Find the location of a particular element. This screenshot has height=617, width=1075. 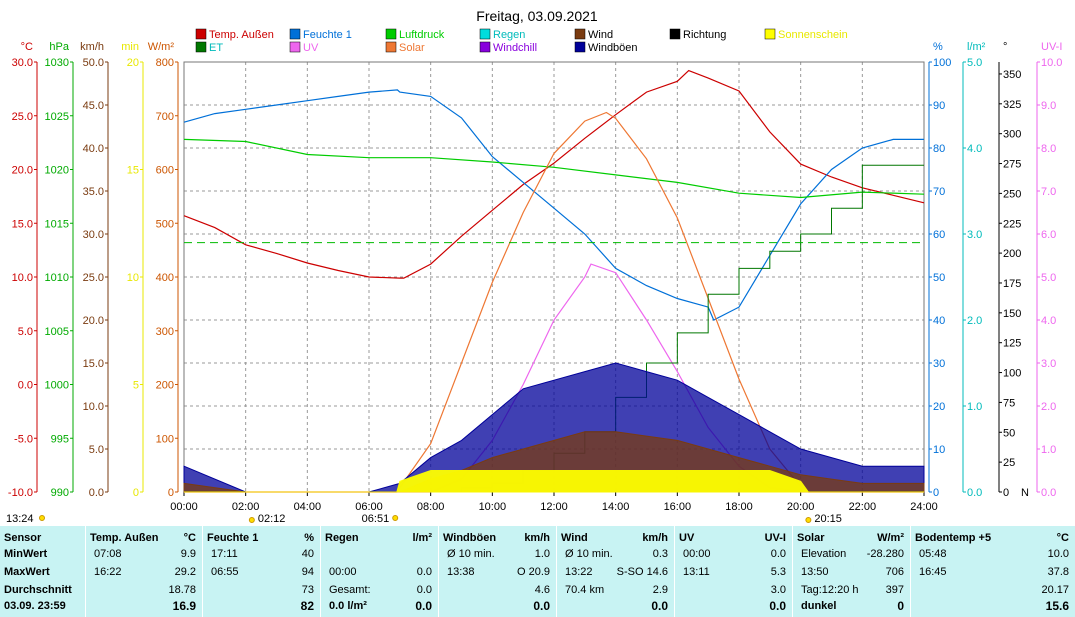

table-cell-value: 82 is located at coordinates (307, 606).